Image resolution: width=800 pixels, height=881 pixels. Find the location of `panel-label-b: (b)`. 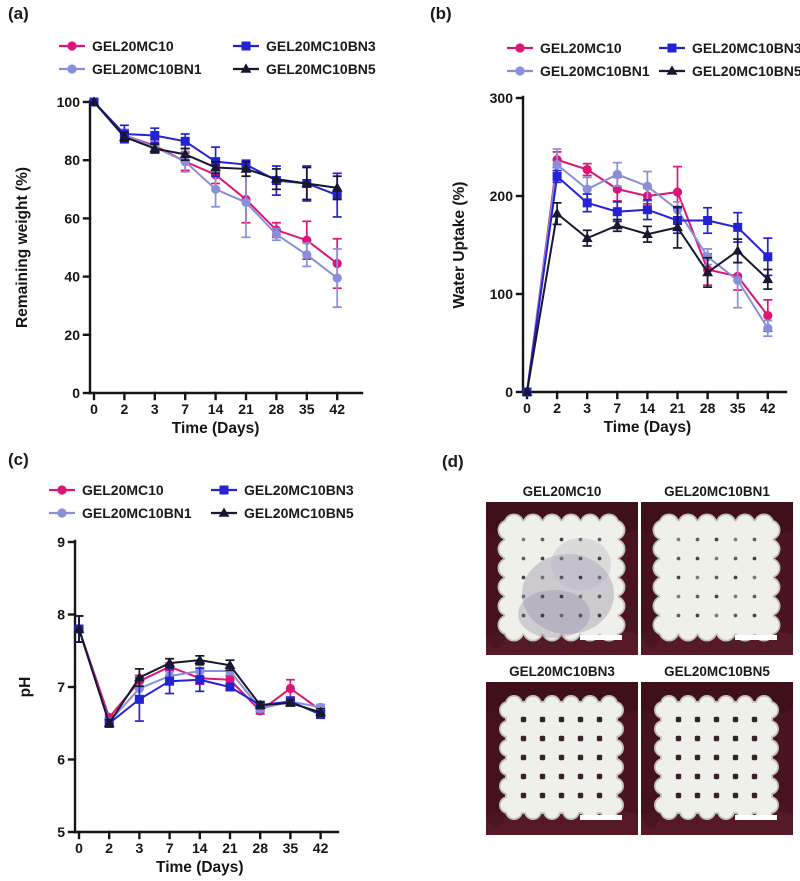

panel-label-b: (b) is located at coordinates (441, 13).